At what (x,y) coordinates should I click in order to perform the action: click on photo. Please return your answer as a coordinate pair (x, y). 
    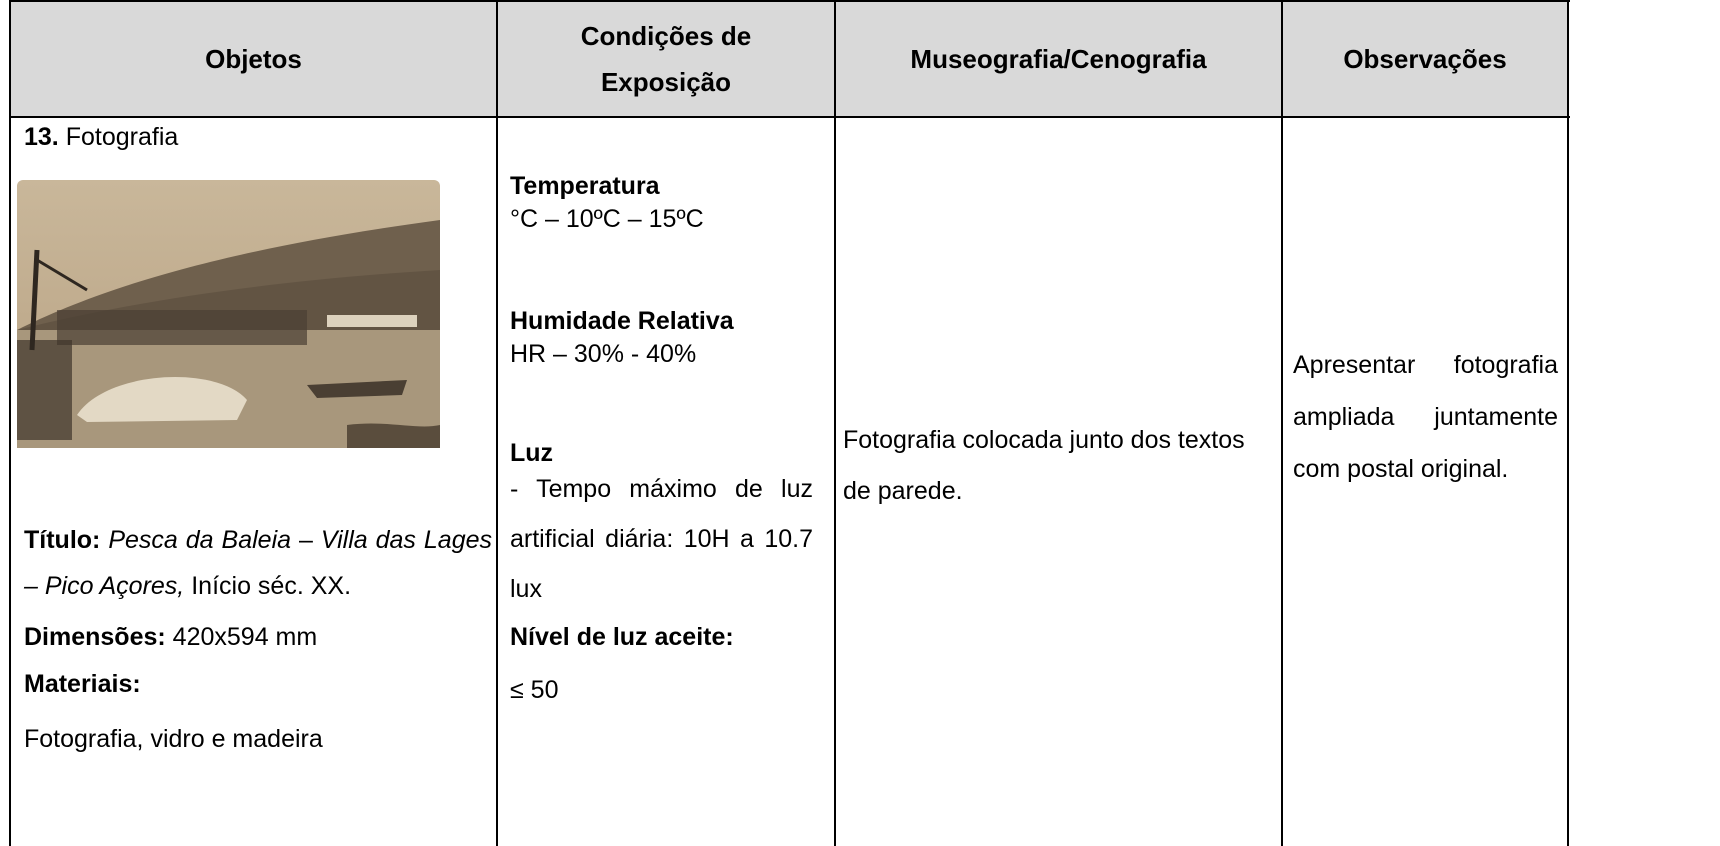
    Looking at the image, I should click on (228, 314).